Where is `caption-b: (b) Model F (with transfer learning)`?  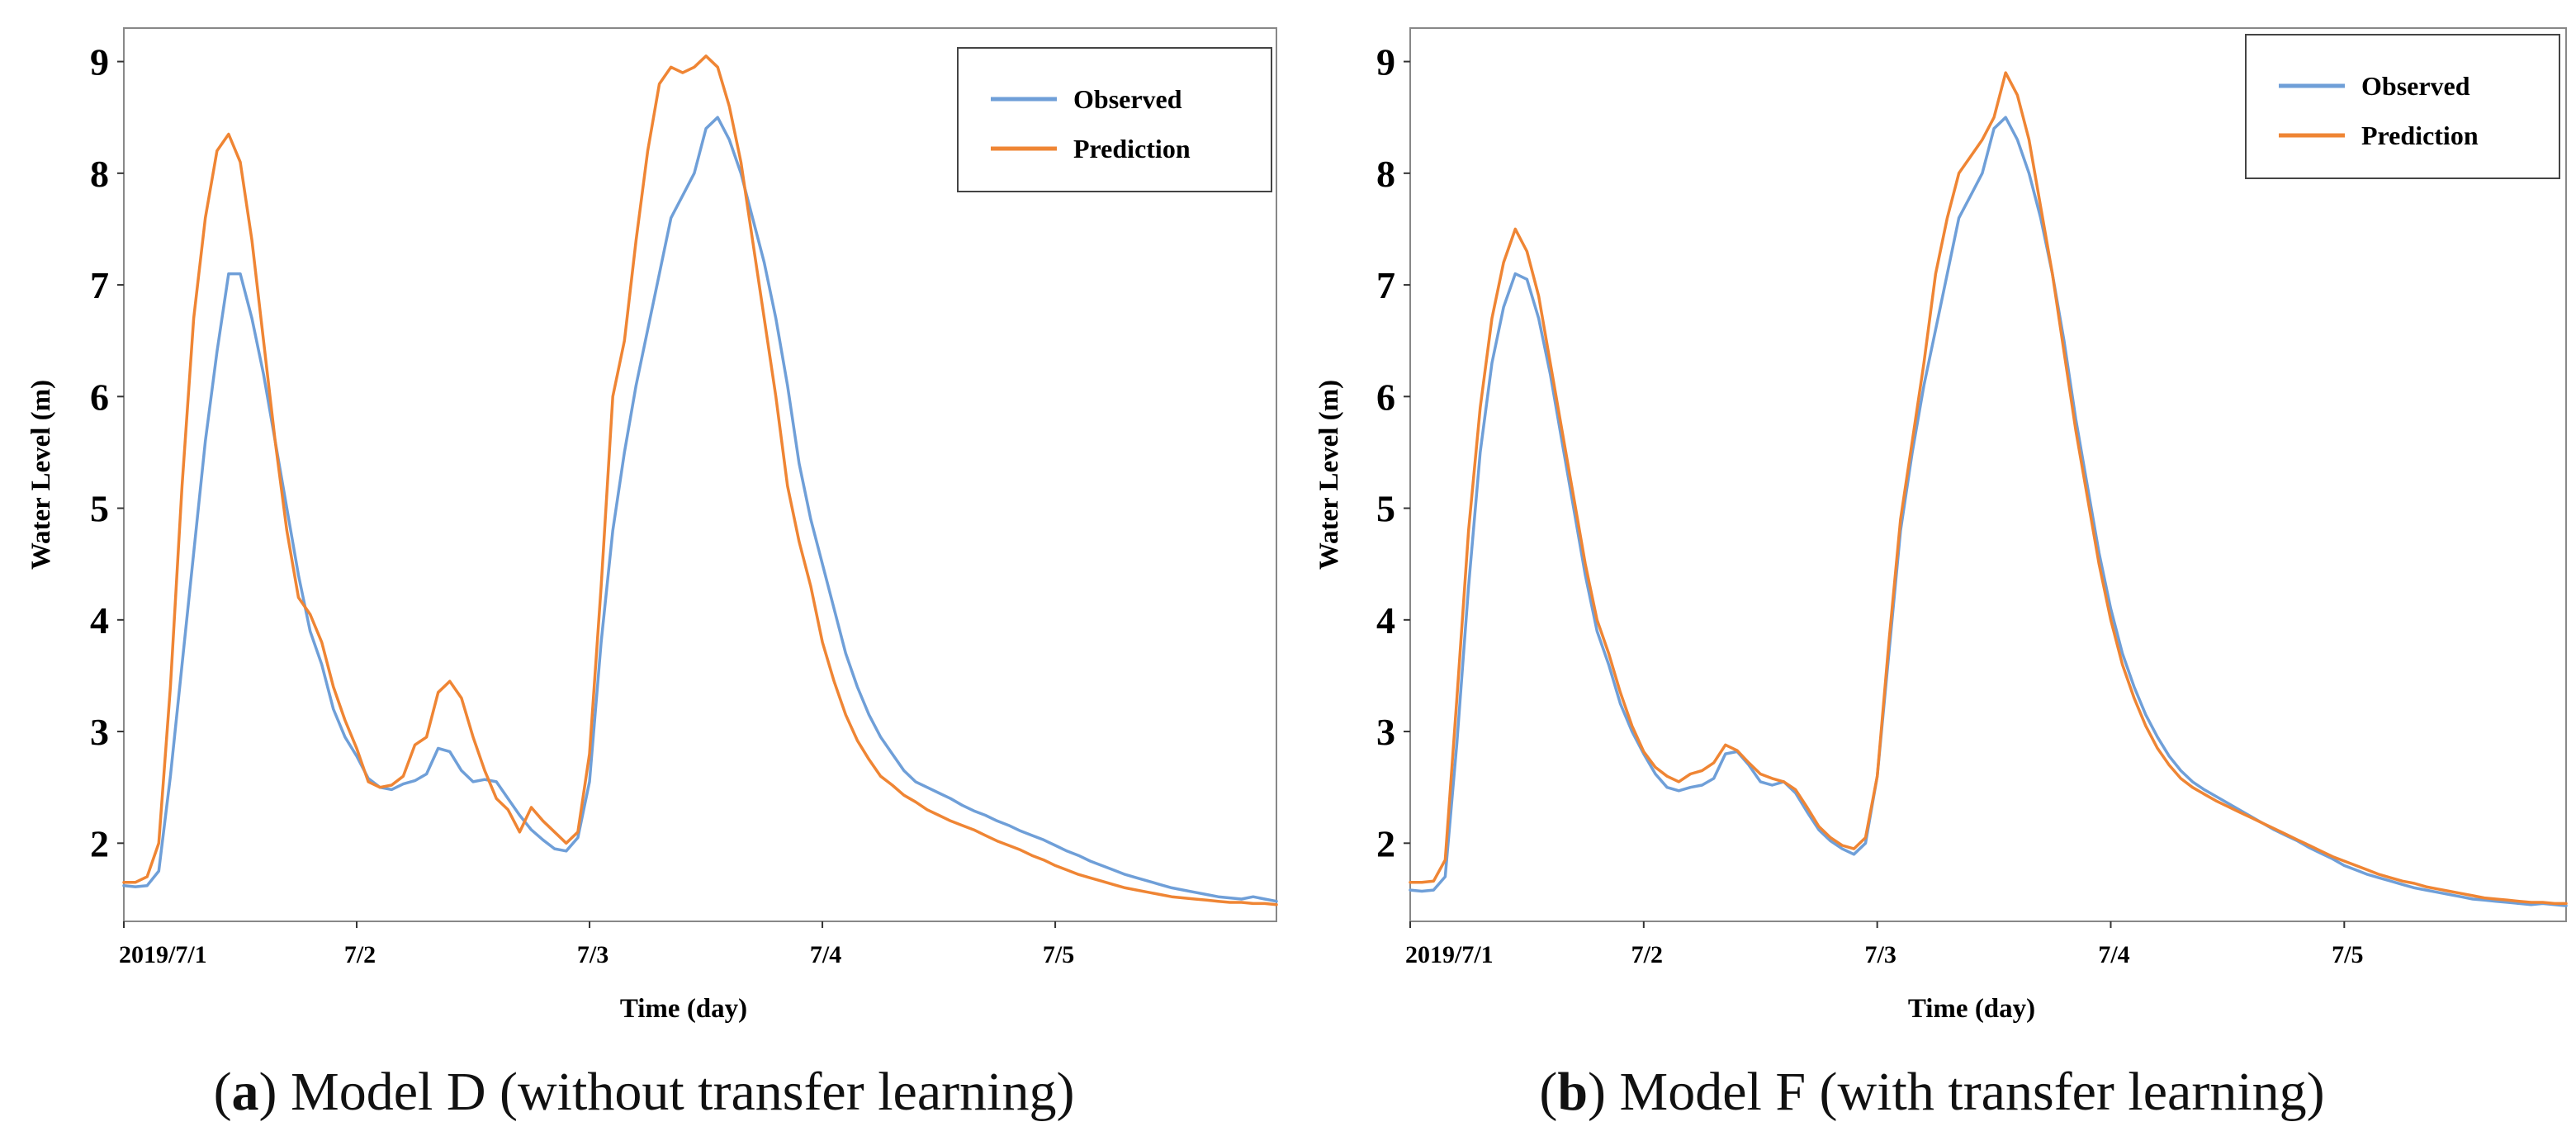 caption-b: (b) Model F (with transfer learning) is located at coordinates (1932, 1092).